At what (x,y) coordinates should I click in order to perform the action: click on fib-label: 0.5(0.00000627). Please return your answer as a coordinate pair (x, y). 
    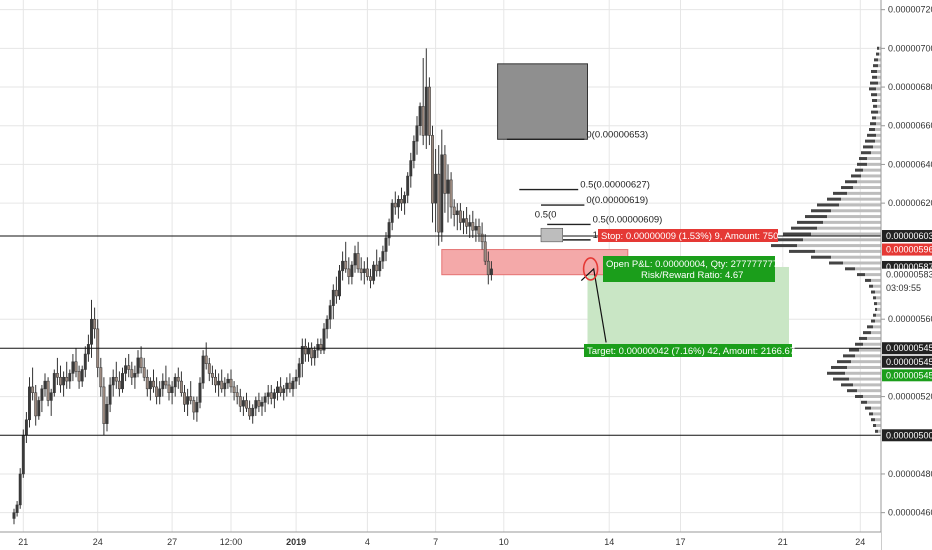
    Looking at the image, I should click on (615, 185).